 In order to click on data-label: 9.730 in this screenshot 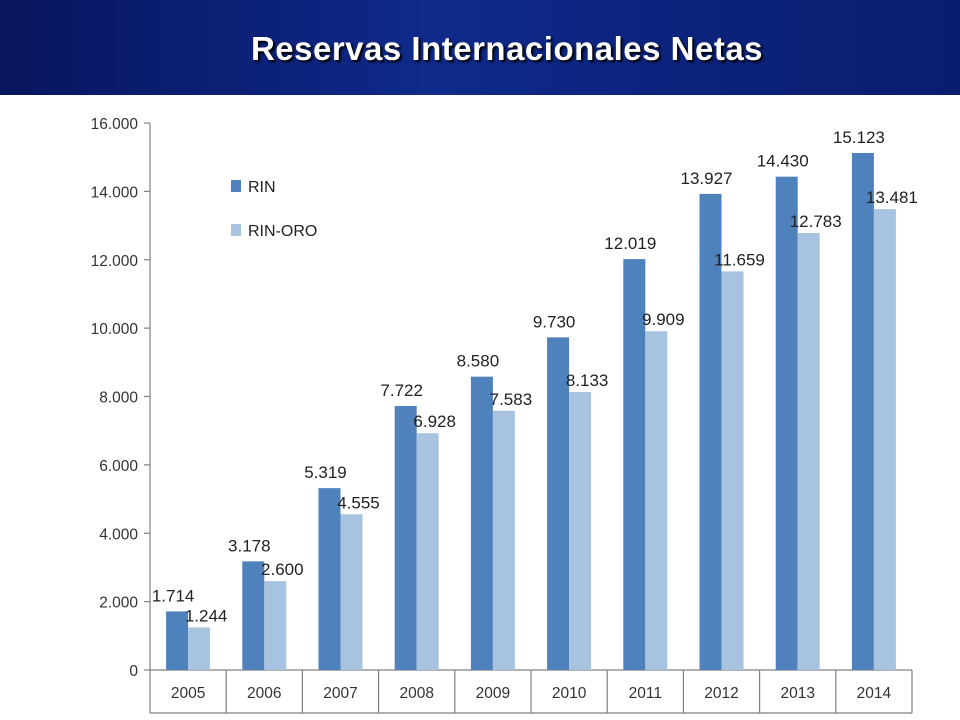, I will do `click(554, 321)`.